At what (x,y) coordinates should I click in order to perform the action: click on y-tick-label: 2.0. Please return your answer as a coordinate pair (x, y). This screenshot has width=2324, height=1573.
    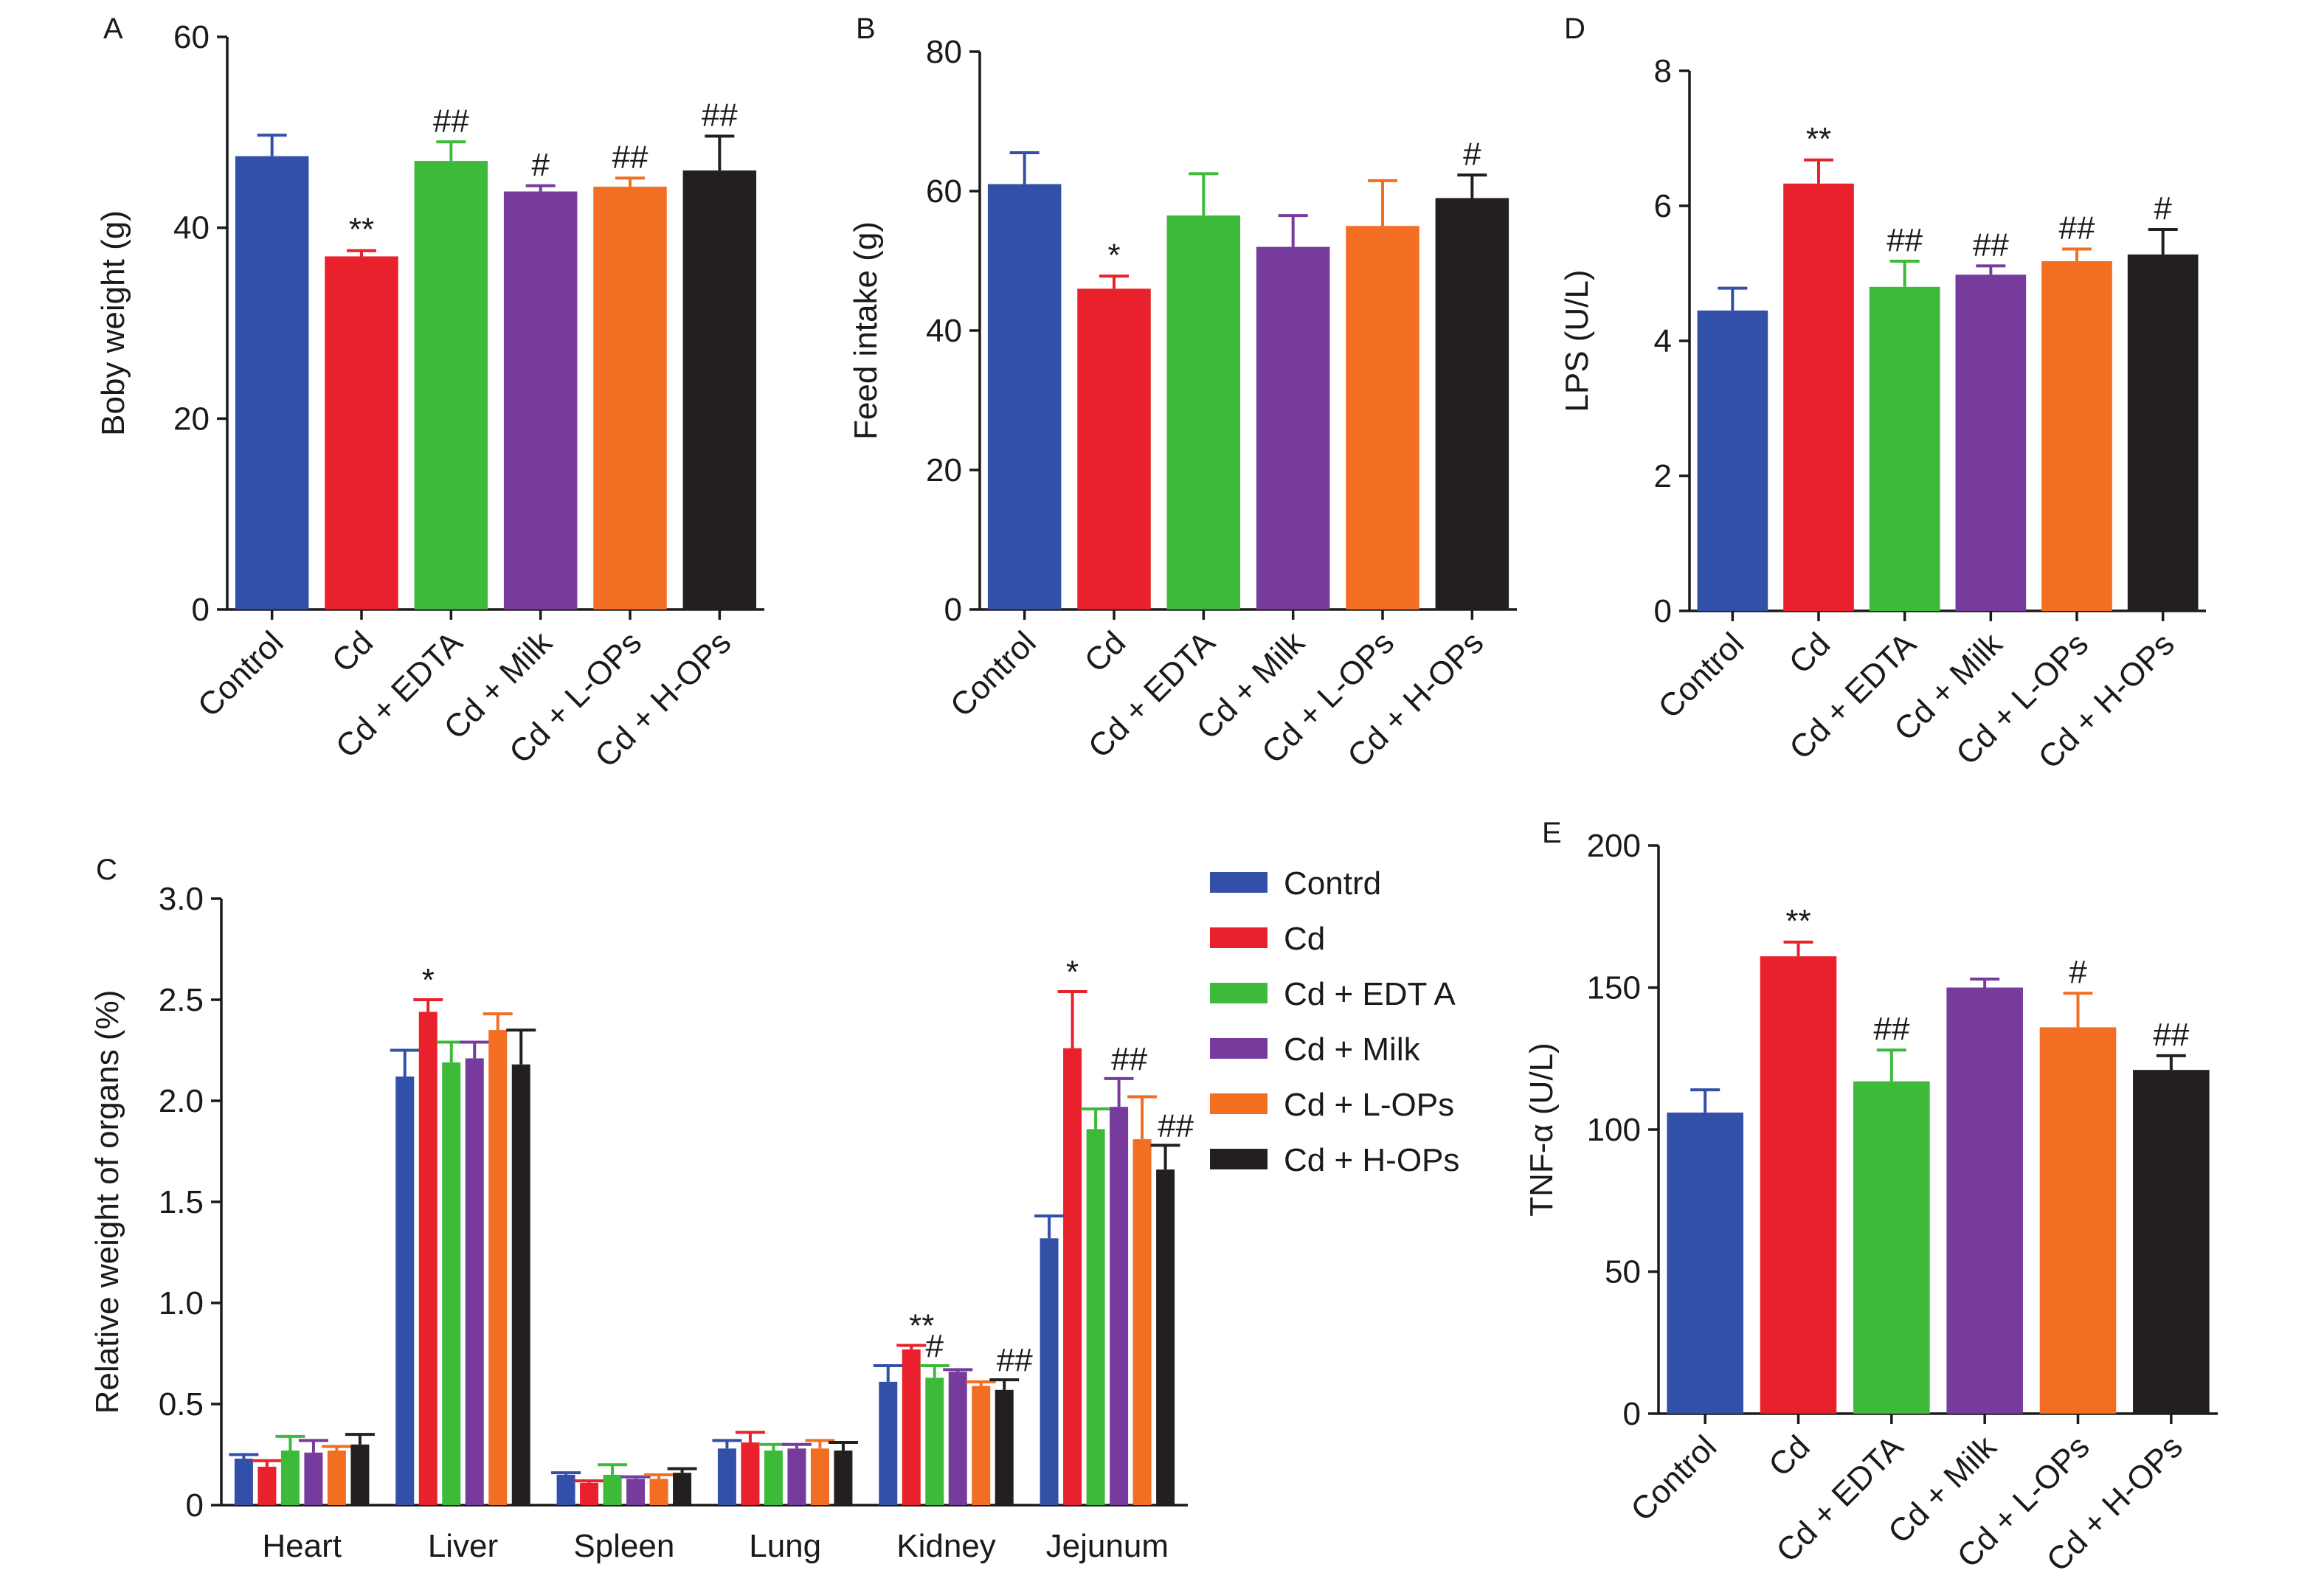
    Looking at the image, I should click on (181, 1101).